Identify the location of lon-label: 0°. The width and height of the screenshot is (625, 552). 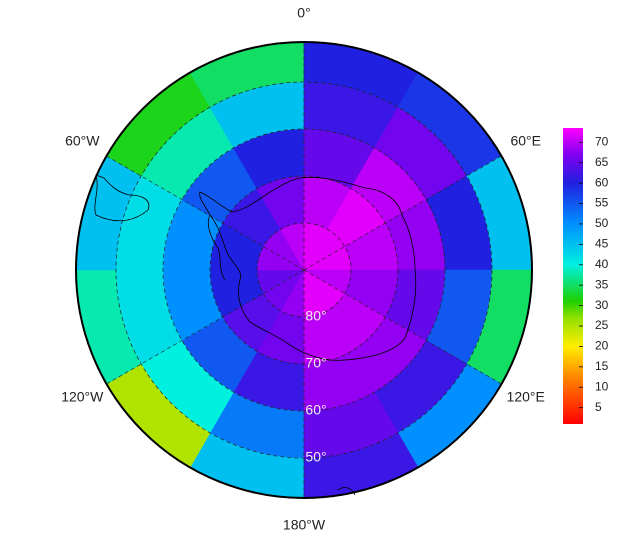
(303, 13).